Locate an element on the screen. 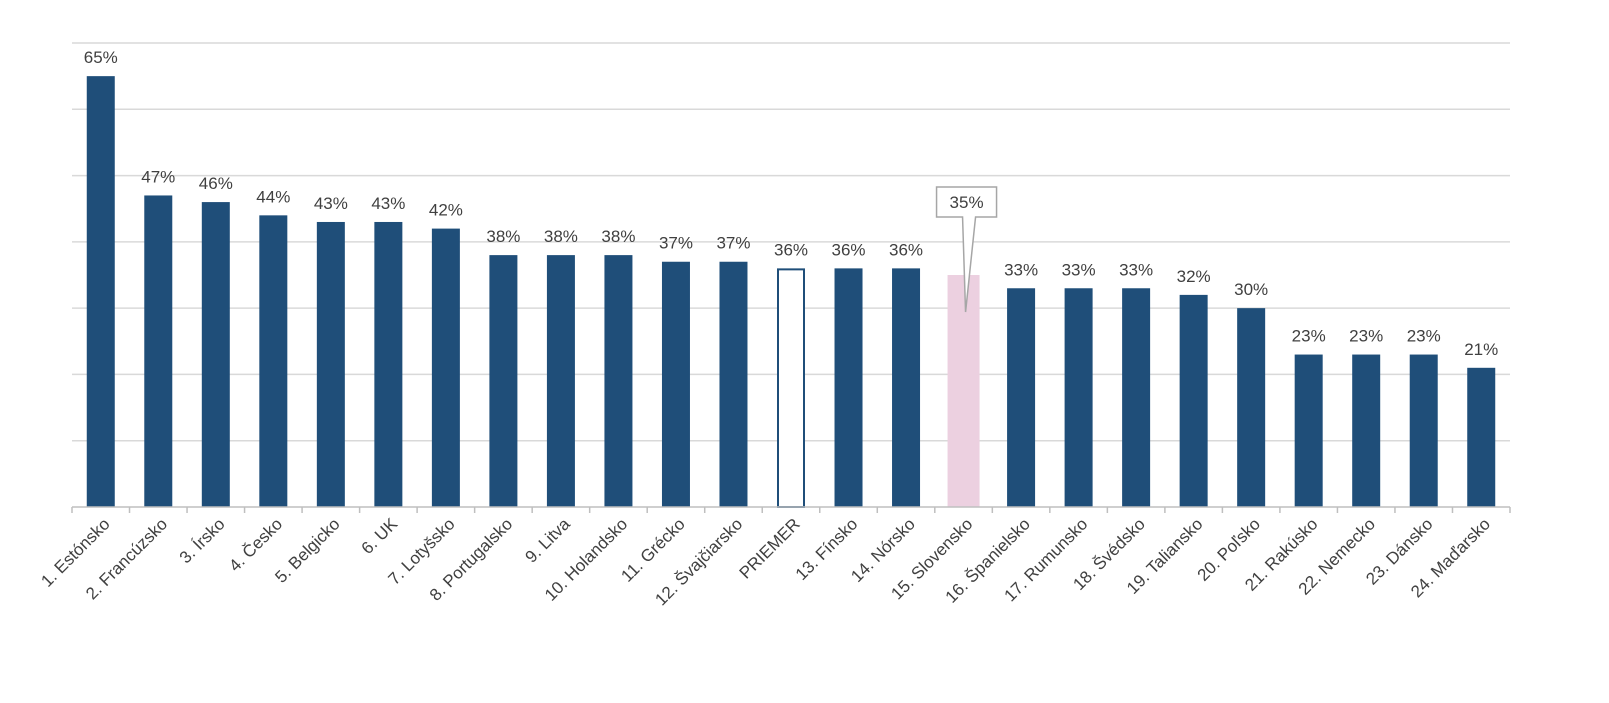  data-label-24: 23% is located at coordinates (1424, 336).